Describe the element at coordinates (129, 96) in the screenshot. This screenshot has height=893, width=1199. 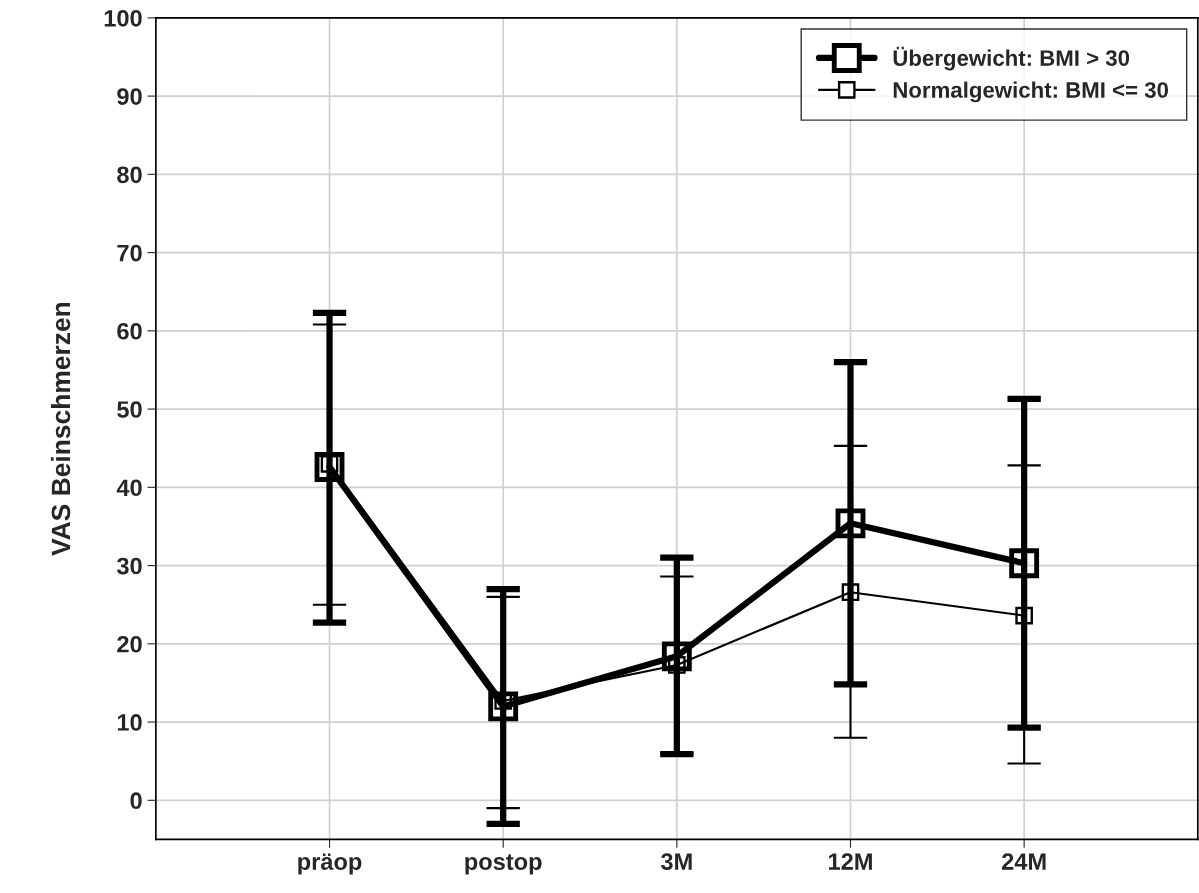
I see `y-tick-label: 90` at that location.